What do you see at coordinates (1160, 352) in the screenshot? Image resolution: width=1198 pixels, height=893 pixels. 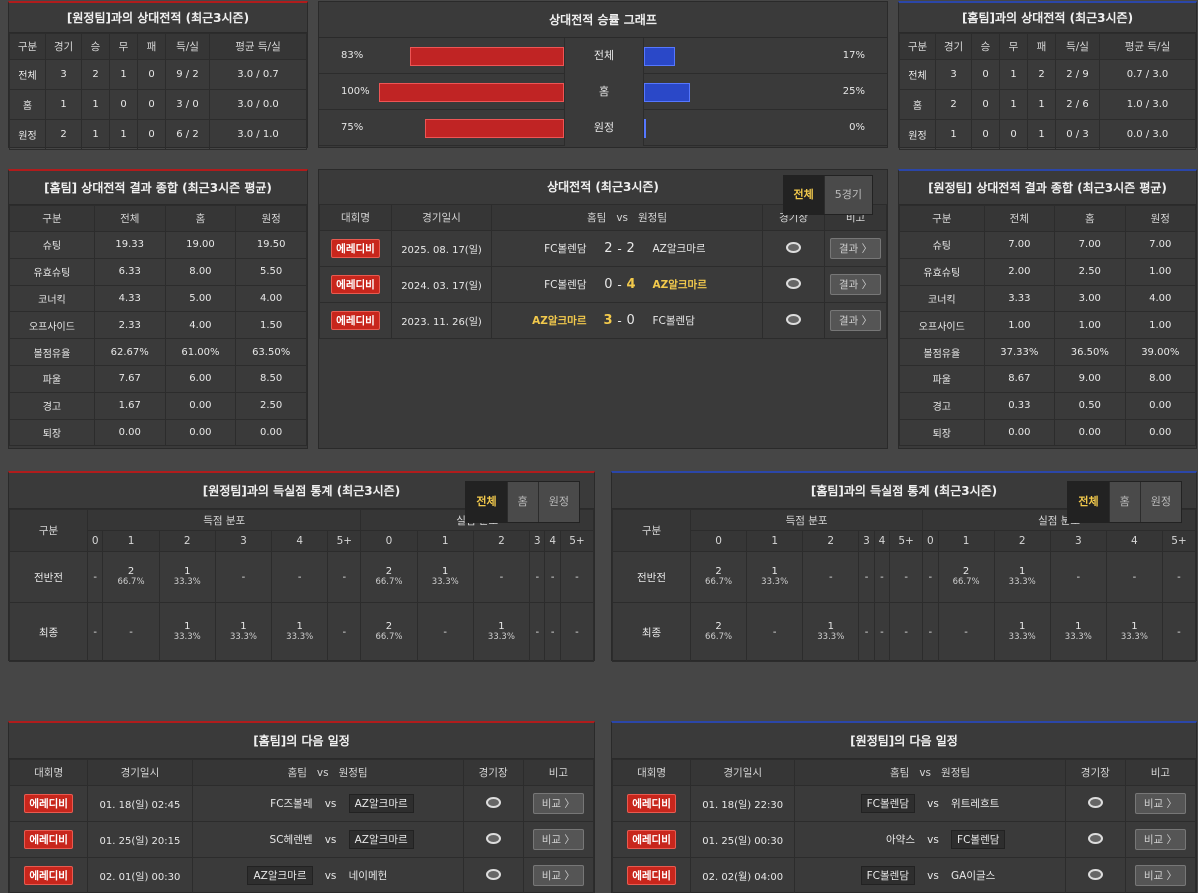 I see `stat-cell: 39.00%` at bounding box center [1160, 352].